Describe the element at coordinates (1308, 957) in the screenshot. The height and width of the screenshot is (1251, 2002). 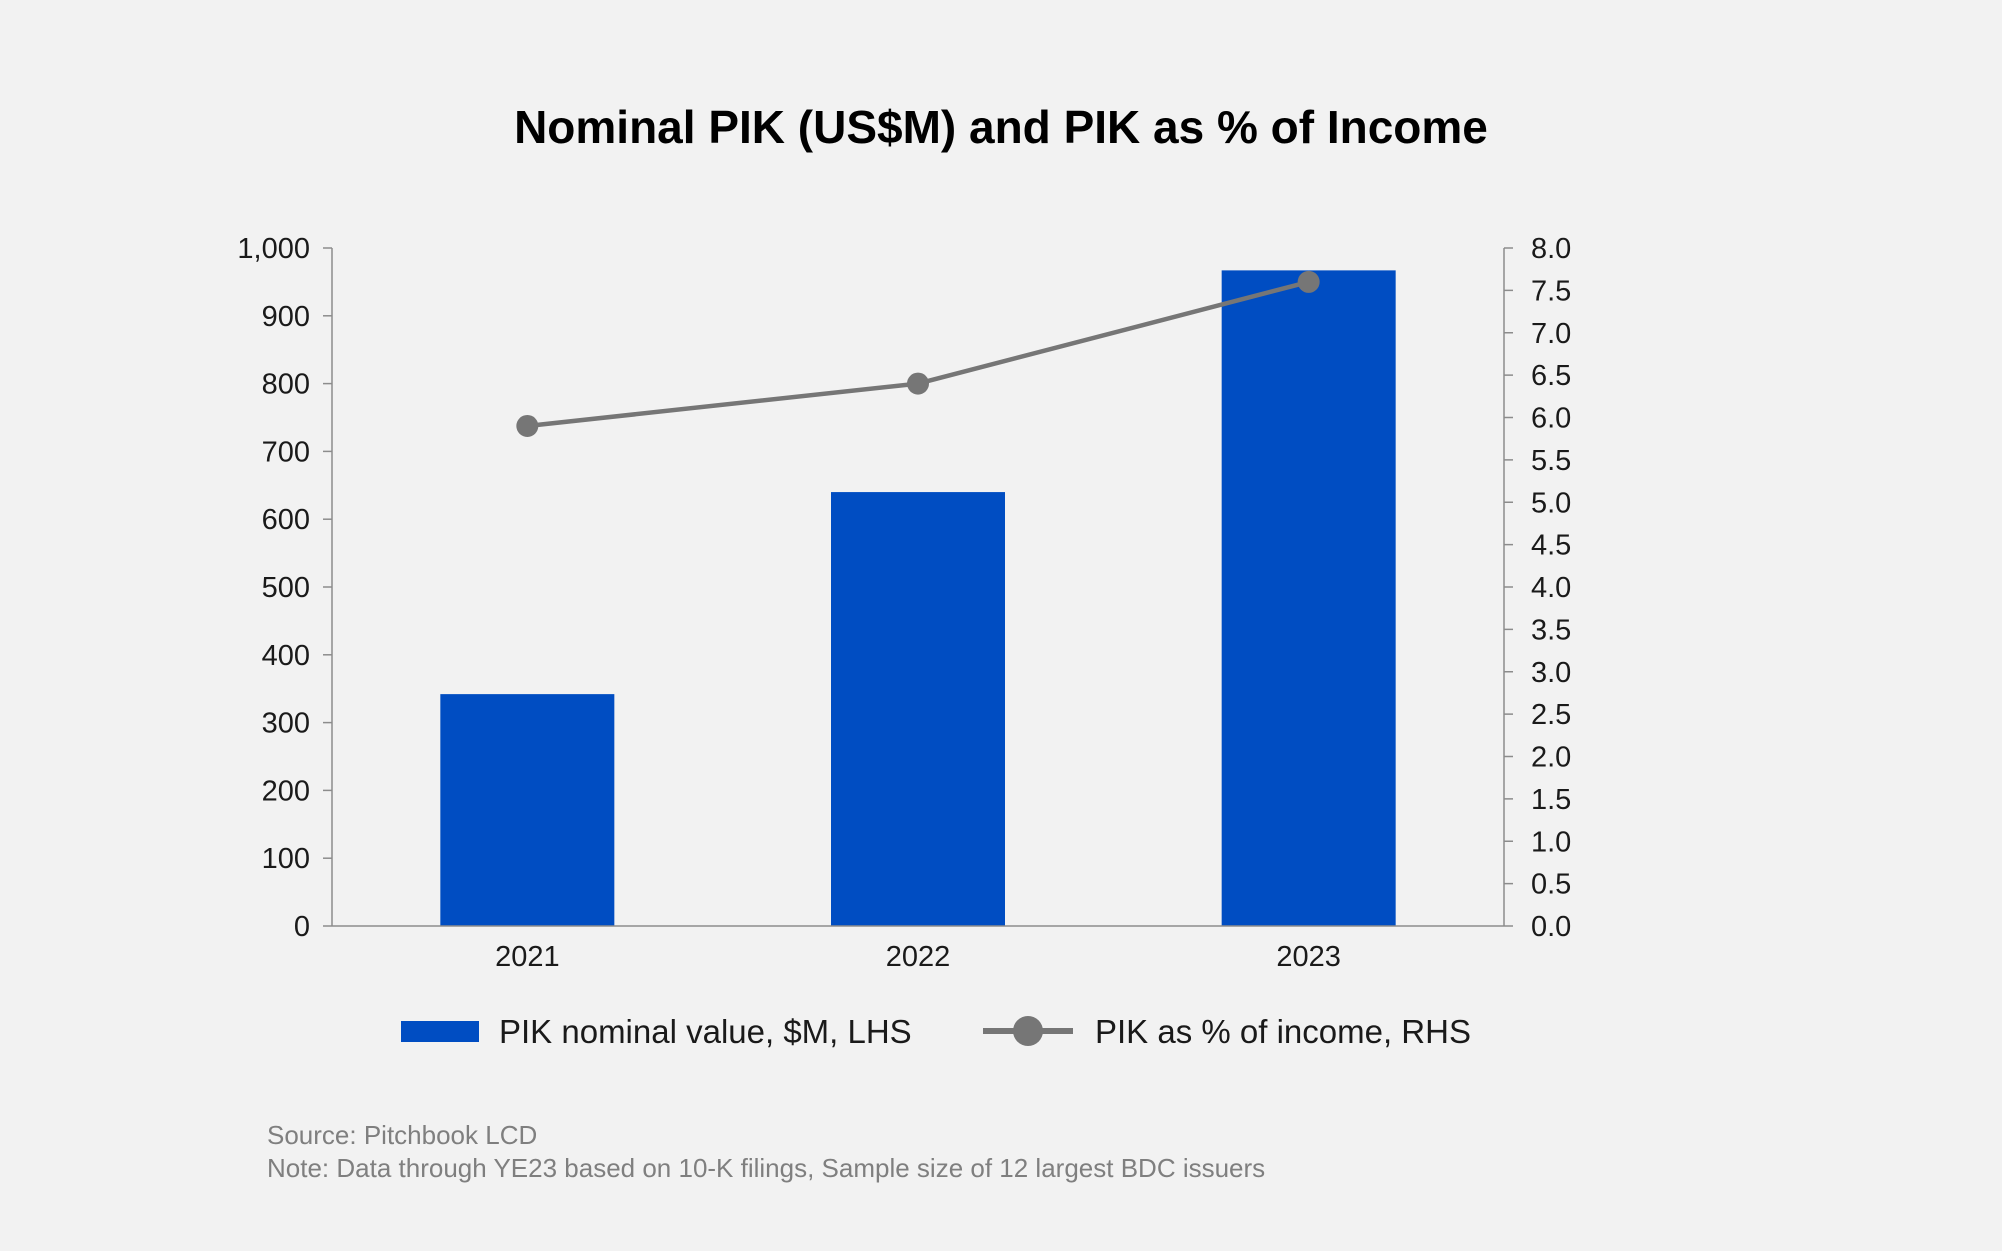
I see `x-tick-label: 2023` at that location.